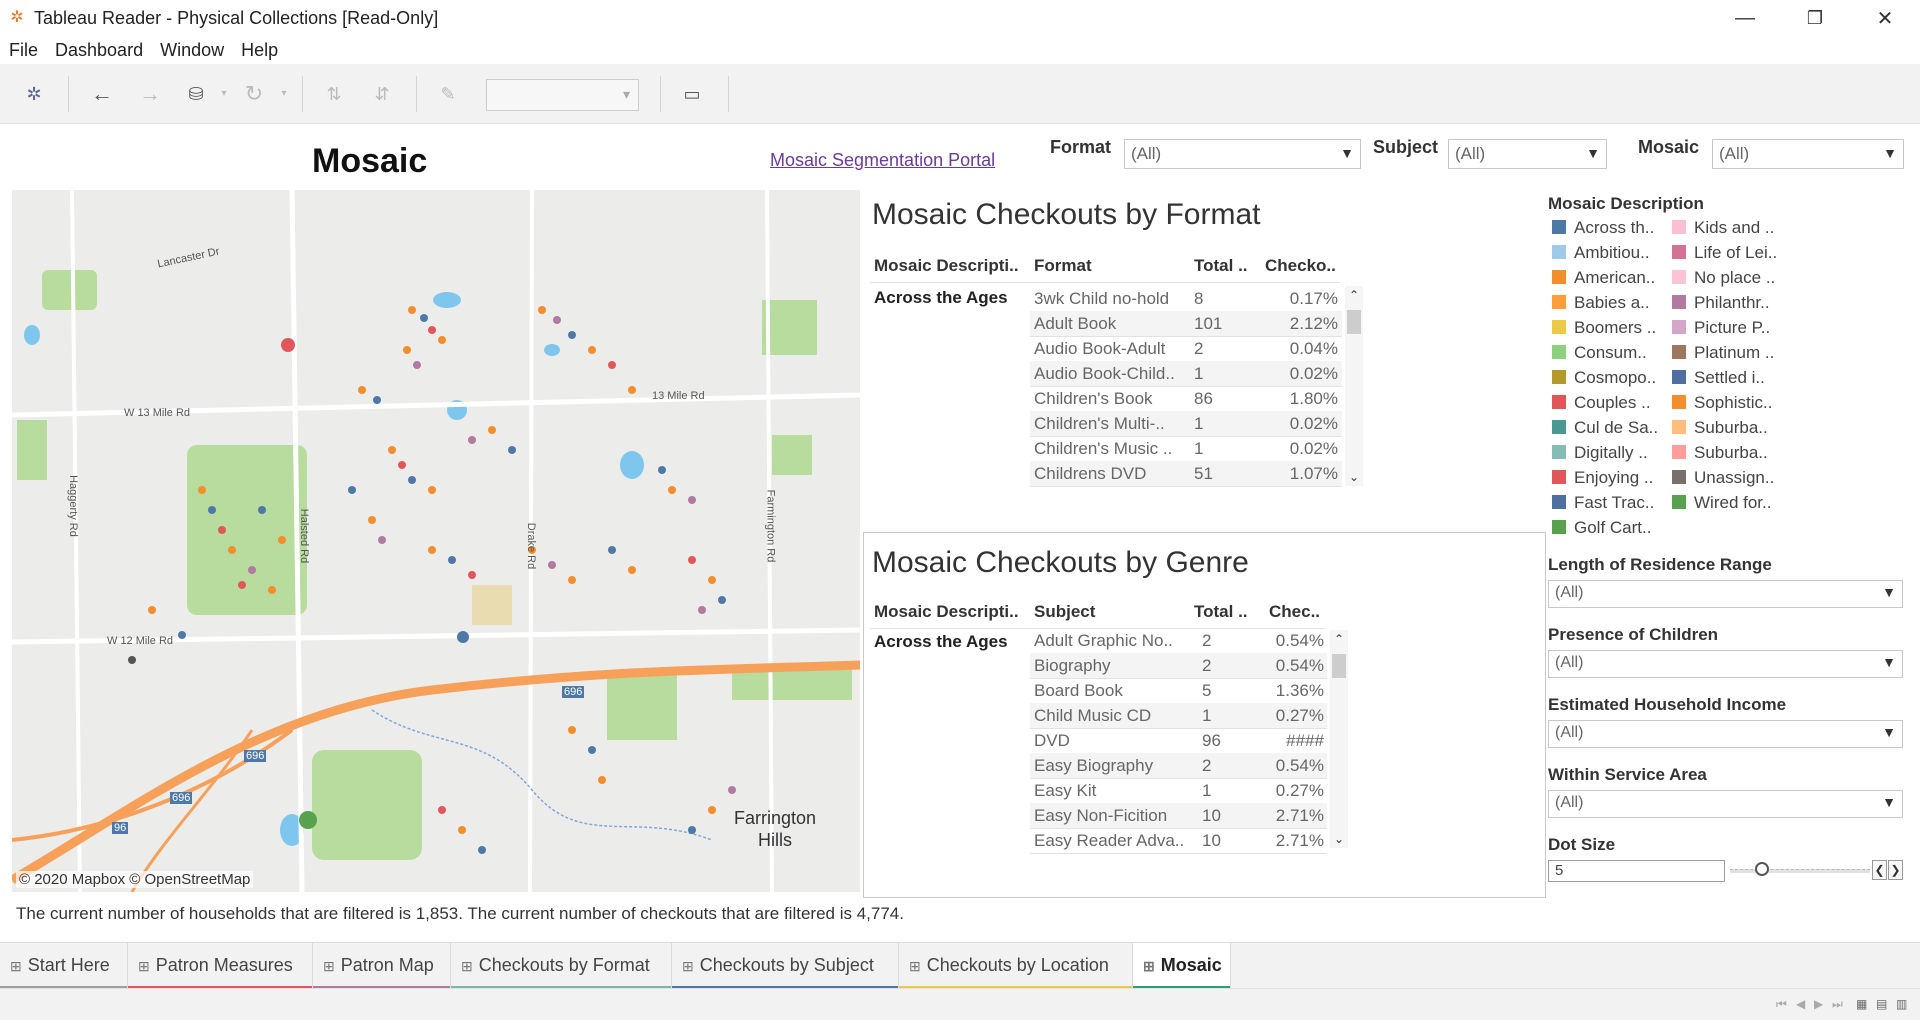 This screenshot has width=1920, height=1020. What do you see at coordinates (254, 93) in the screenshot?
I see `refresh-icon: ↻` at bounding box center [254, 93].